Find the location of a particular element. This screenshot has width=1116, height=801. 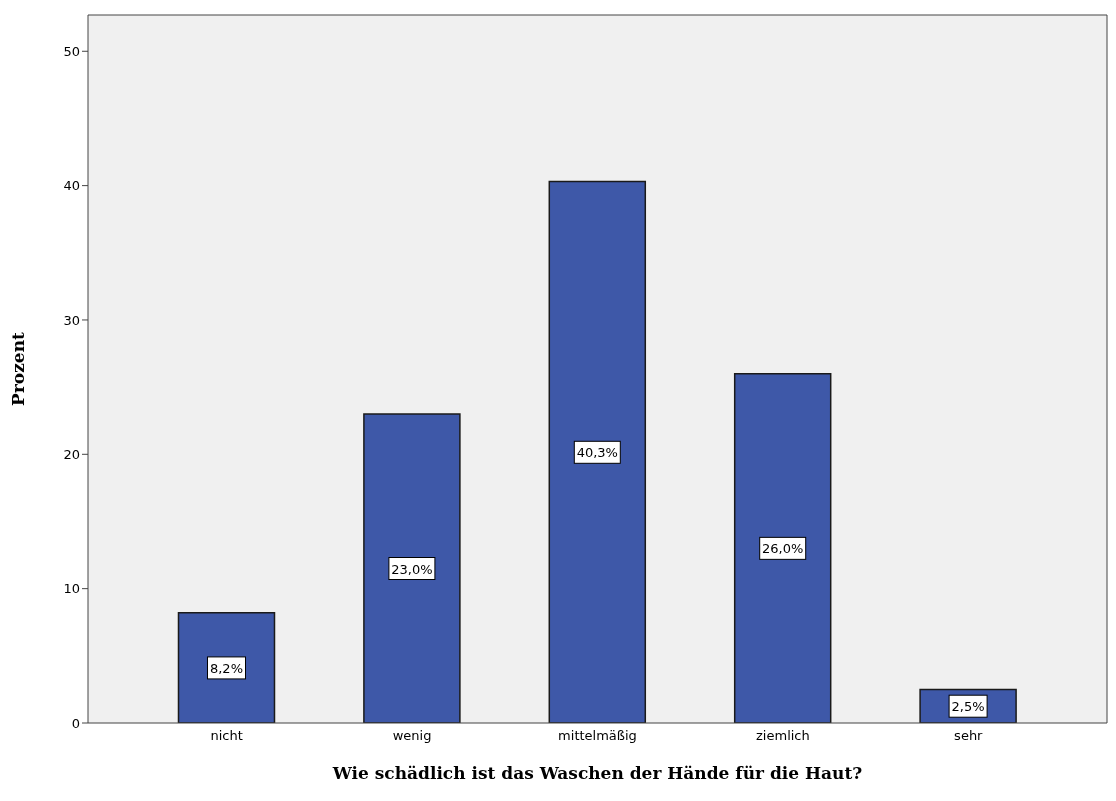

data-label: 23,0% is located at coordinates (412, 569).